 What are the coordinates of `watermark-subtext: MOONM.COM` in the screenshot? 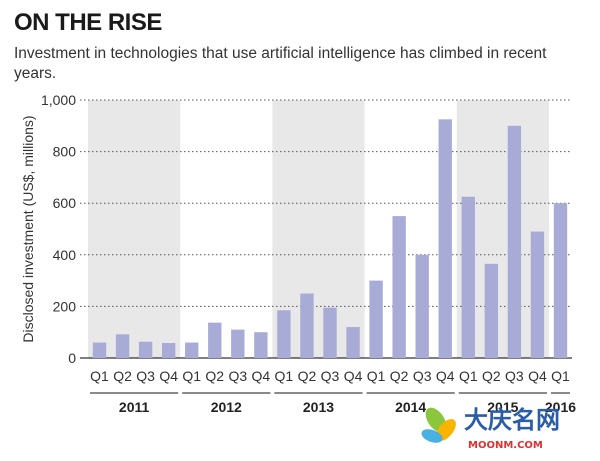 It's located at (505, 445).